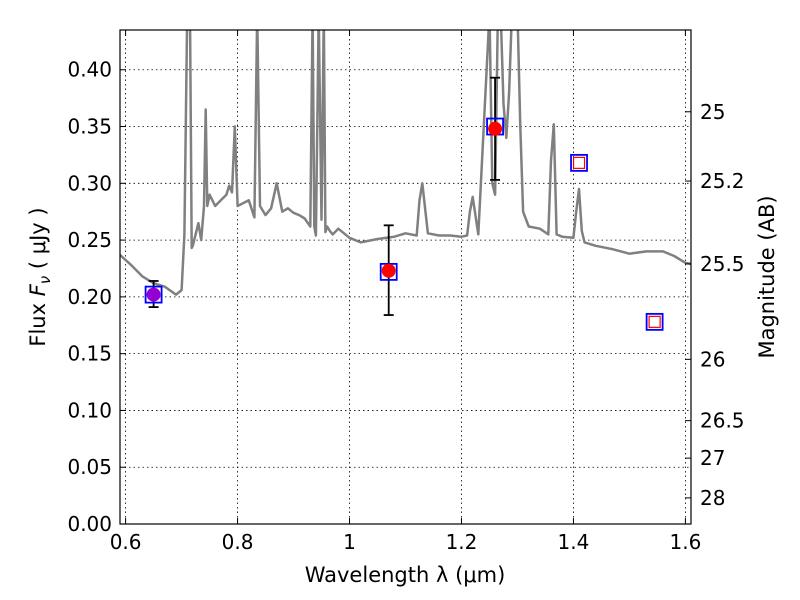  What do you see at coordinates (89, 524) in the screenshot?
I see `y-tick-label: 0.00` at bounding box center [89, 524].